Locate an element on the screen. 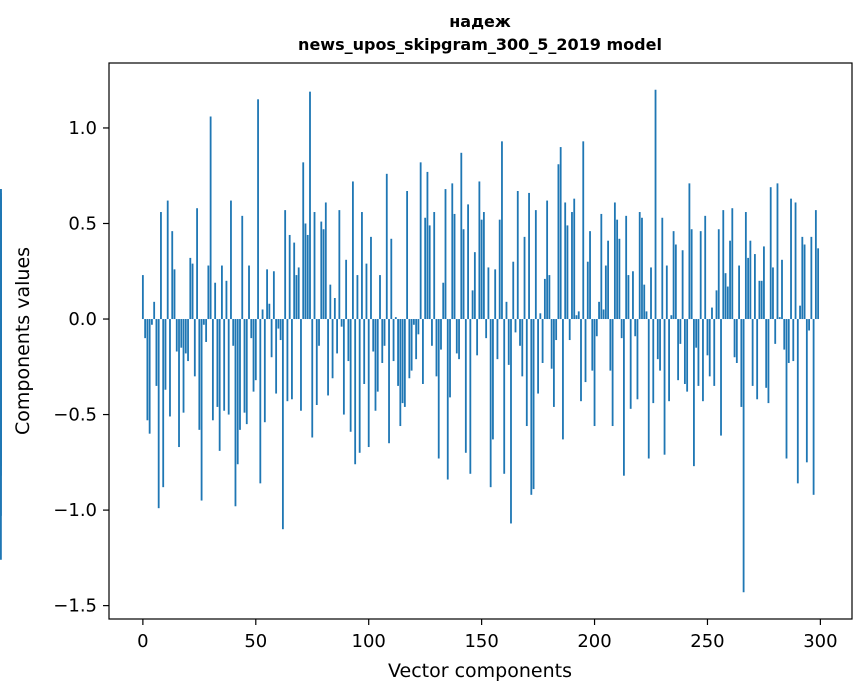 Image resolution: width=867 pixels, height=696 pixels. chart-title-line-2: news_upos_skipgram_300_5_2019 model is located at coordinates (480, 44).